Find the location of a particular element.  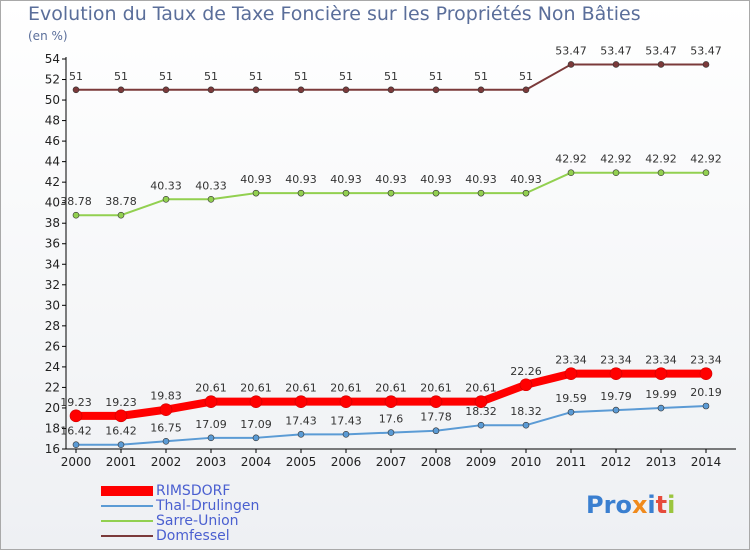

y-tick-label: 32 is located at coordinates (52, 285).